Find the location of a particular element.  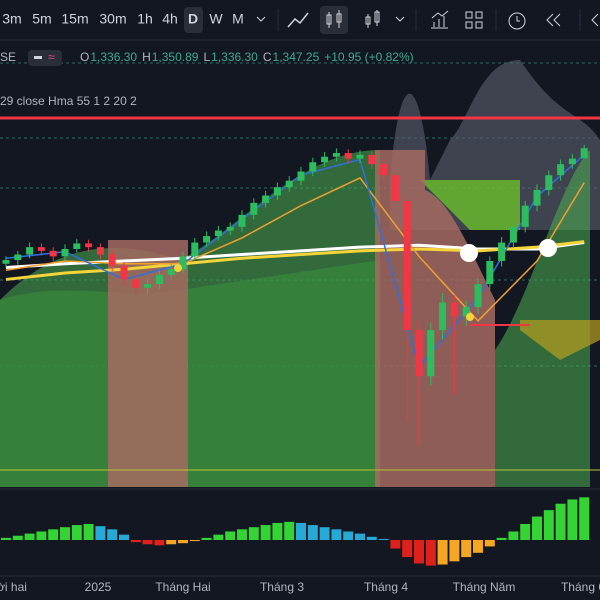

interval-buttons: 3m 5m 15m 30m 1h 4h D W M is located at coordinates (123, 19).